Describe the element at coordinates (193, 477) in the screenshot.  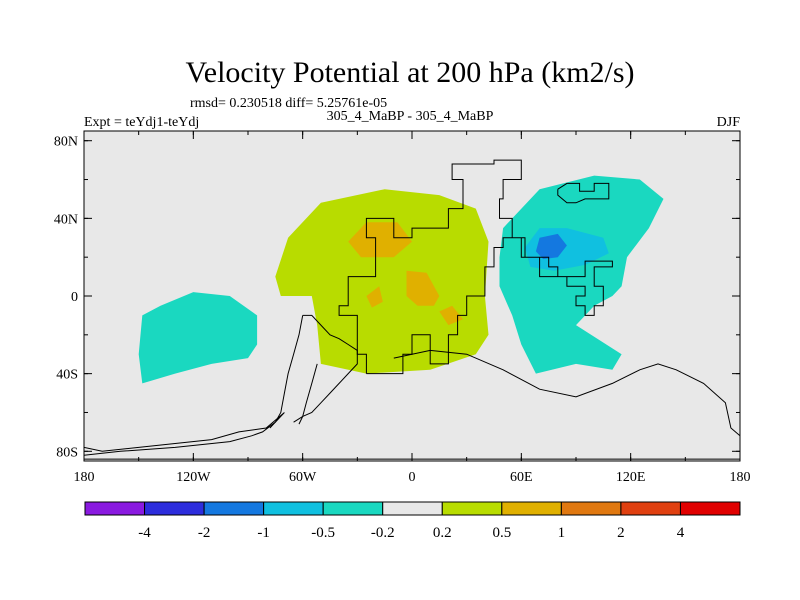
I see `x-tick-label: 120W` at that location.